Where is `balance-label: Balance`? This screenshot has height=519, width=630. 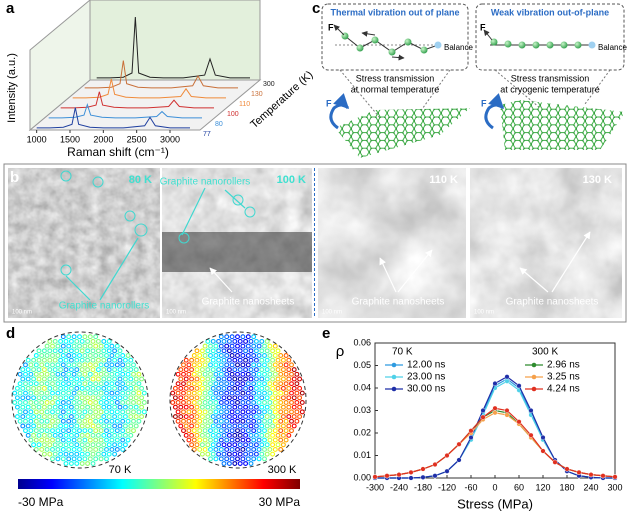 balance-label: Balance is located at coordinates (458, 47).